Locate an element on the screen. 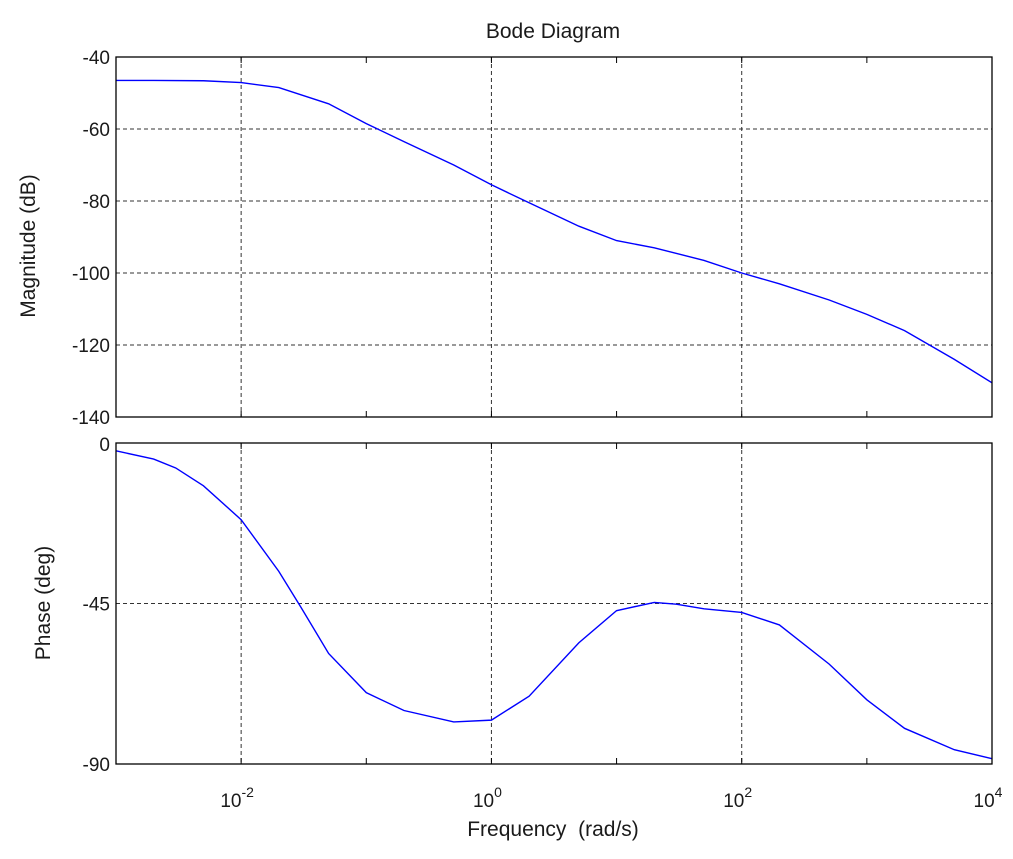  magnitude-y-tick-label: -100 is located at coordinates (91, 274).